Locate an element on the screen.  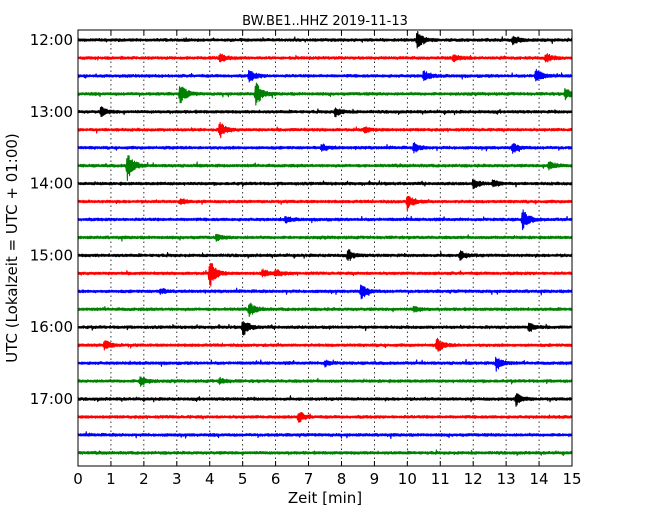
y-tick-label: 16:00 is located at coordinates (51, 327).